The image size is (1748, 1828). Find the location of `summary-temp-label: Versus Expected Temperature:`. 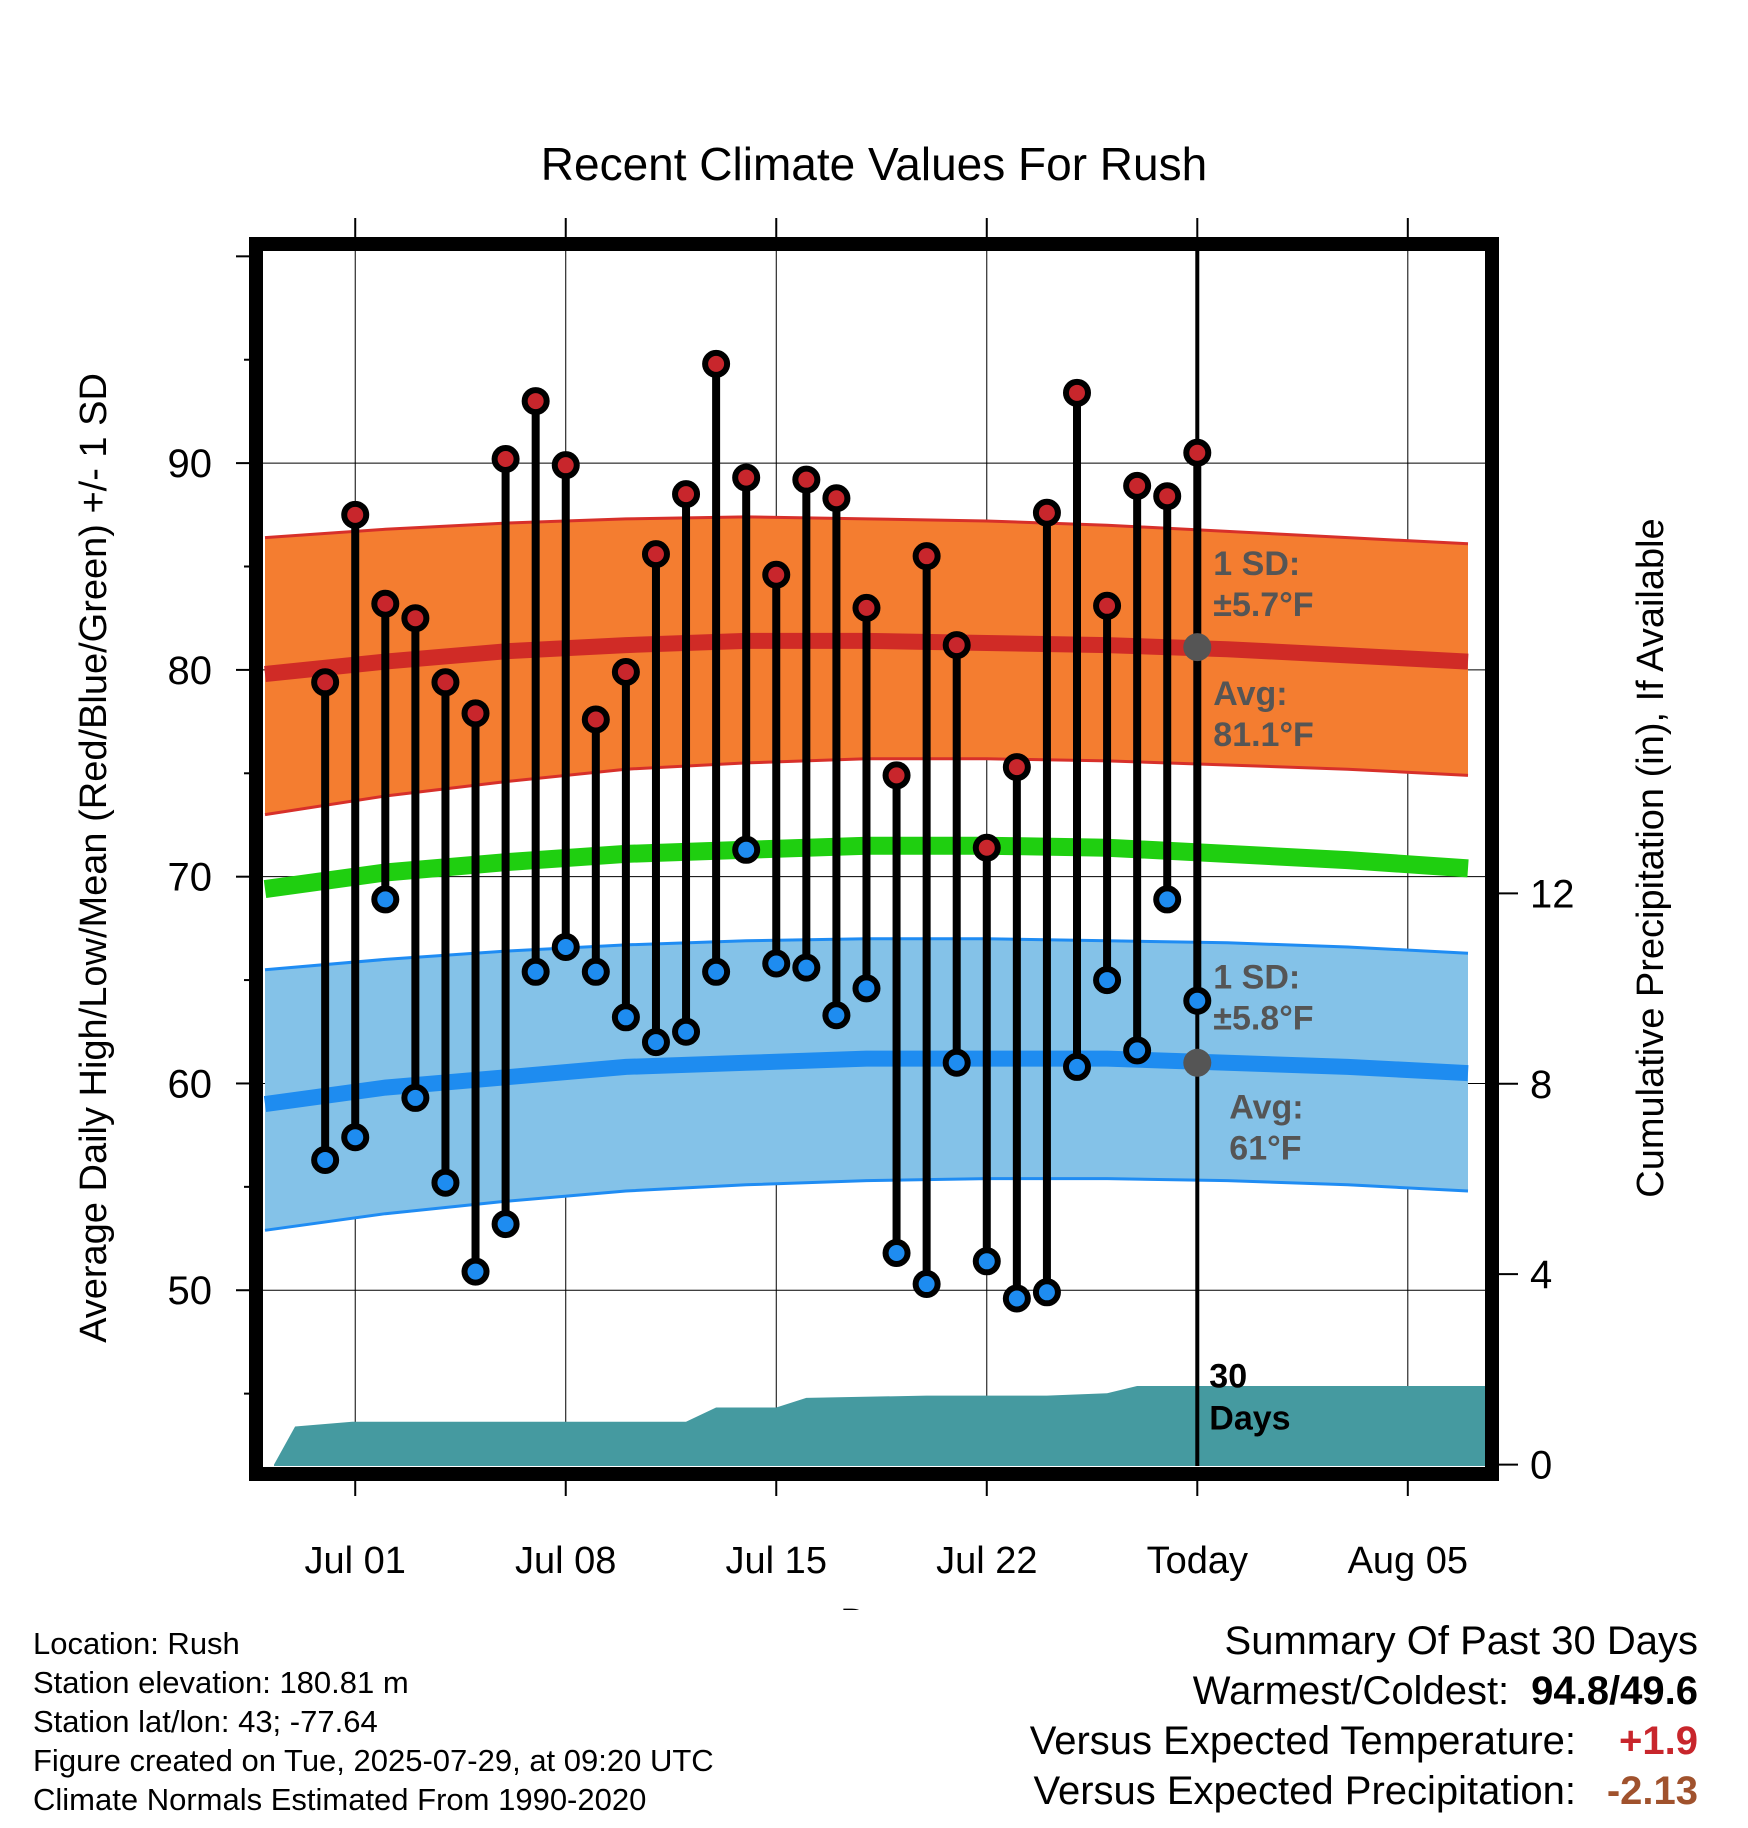

summary-temp-label: Versus Expected Temperature: is located at coordinates (1302, 1741).